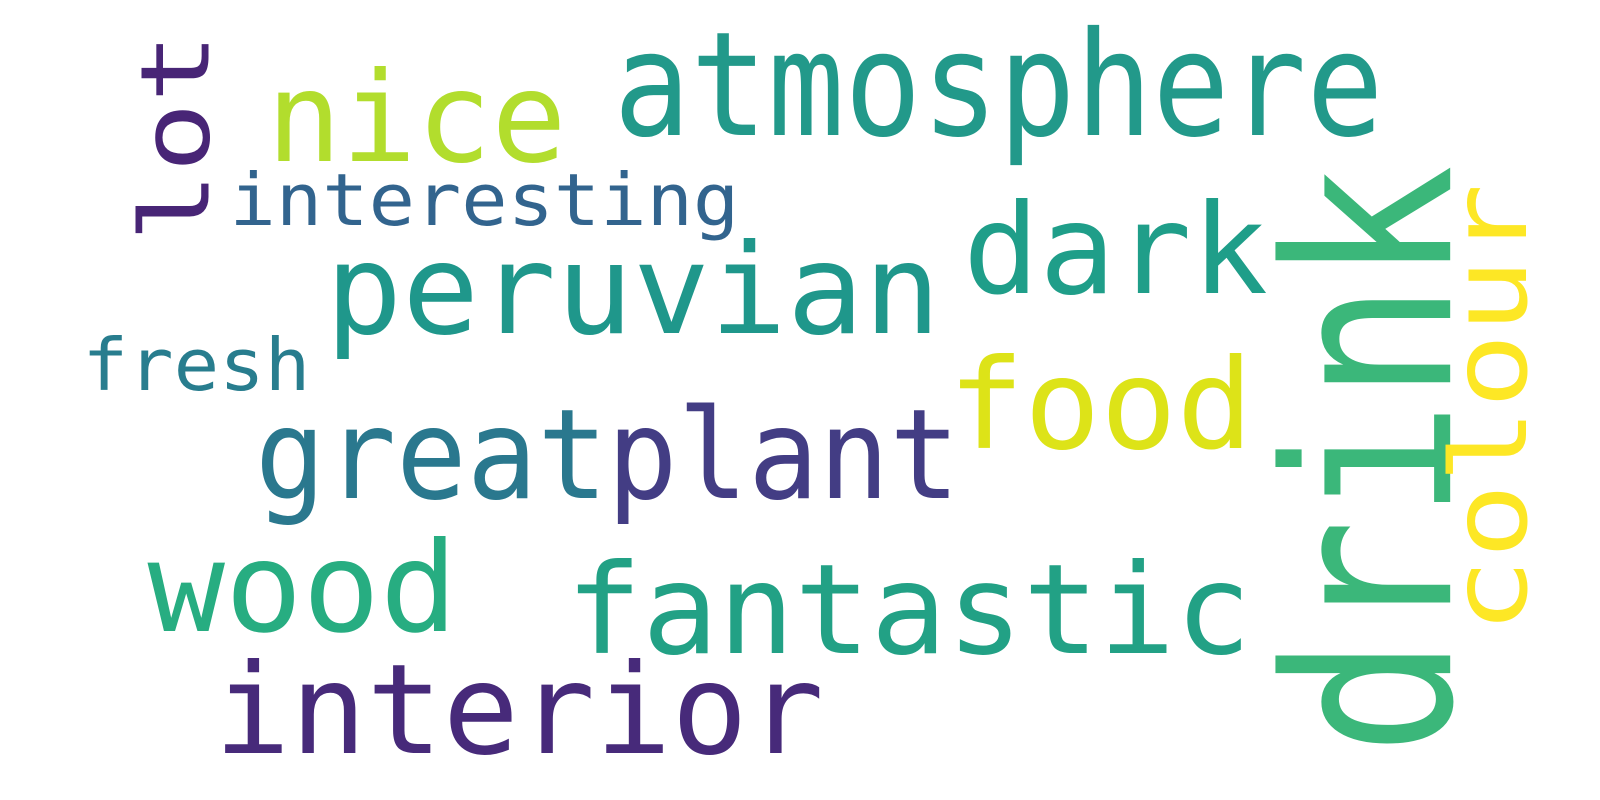  What do you see at coordinates (416, 118) in the screenshot?
I see `word-nice: nice` at bounding box center [416, 118].